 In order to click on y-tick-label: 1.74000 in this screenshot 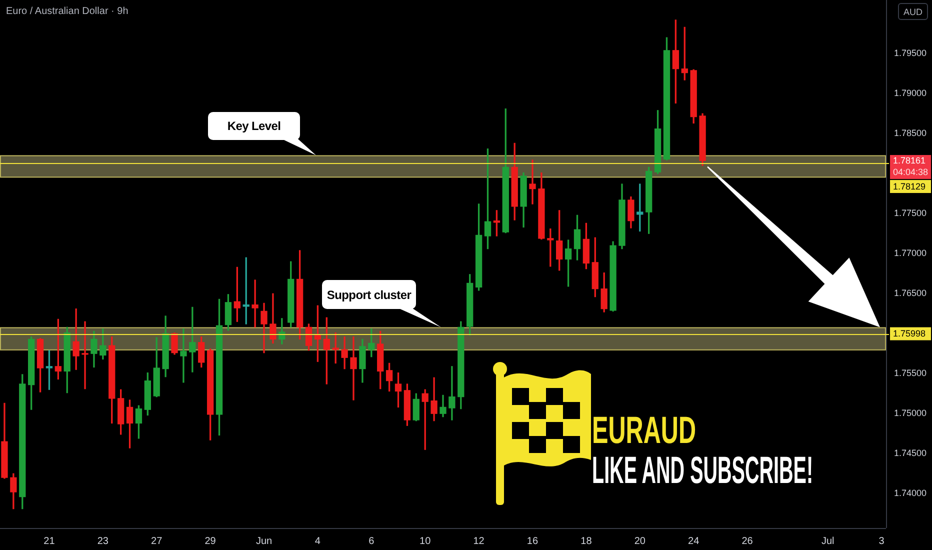, I will do `click(910, 493)`.